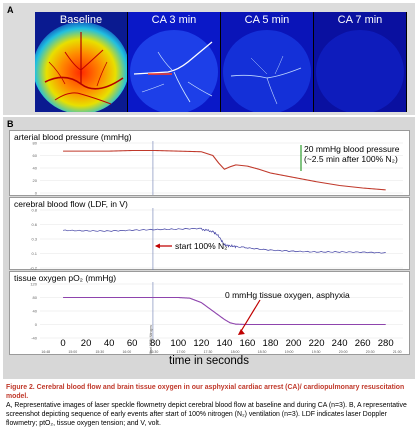  What do you see at coordinates (35, 155) in the screenshot?
I see `y-tick-label: 60` at bounding box center [35, 155].